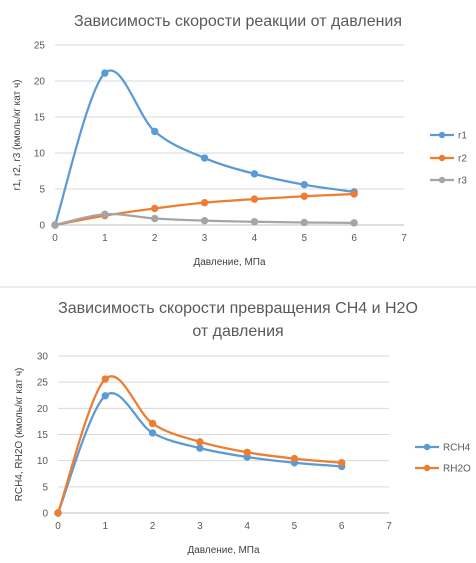  What do you see at coordinates (238, 21) in the screenshot?
I see `chart-title: Зависимость скорости реакции от давления` at bounding box center [238, 21].